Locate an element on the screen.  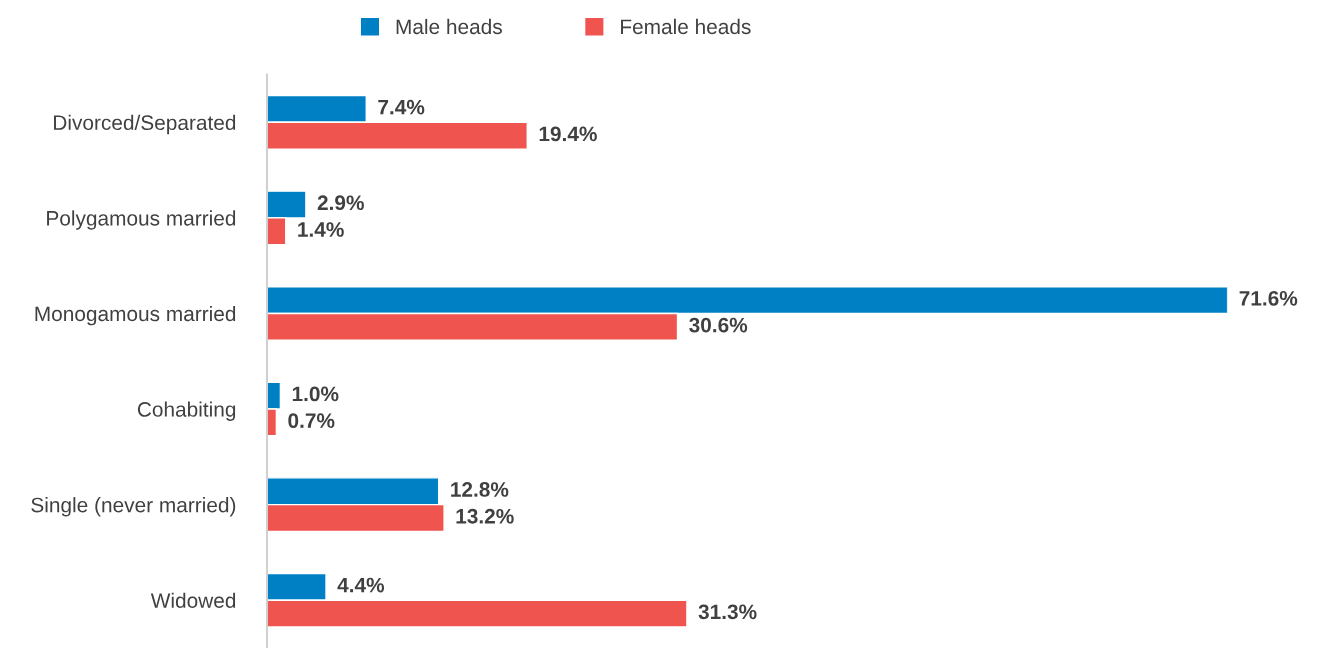
legend-label: Female heads is located at coordinates (686, 26).